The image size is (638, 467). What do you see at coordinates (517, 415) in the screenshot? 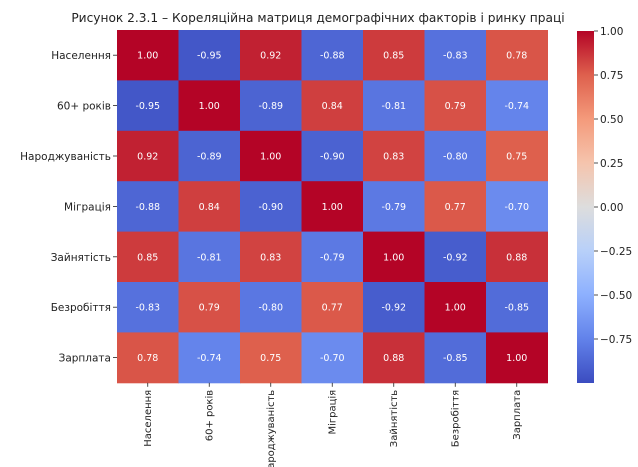
I see `x-axis-tick-label: Зарплата` at bounding box center [517, 415].